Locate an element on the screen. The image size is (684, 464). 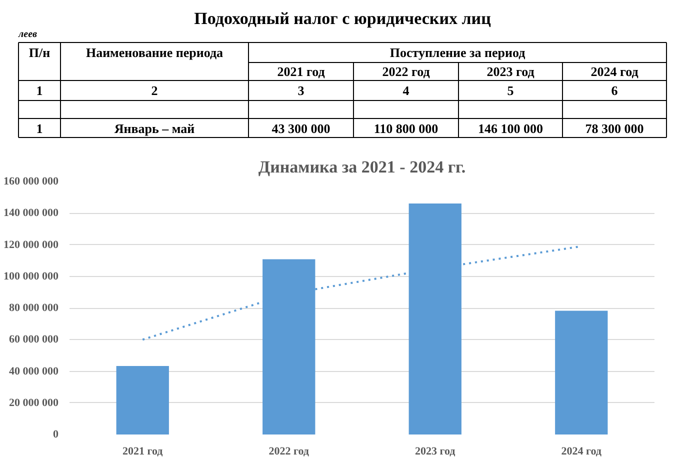
y-tick-label: 20 000 000 is located at coordinates (34, 402).